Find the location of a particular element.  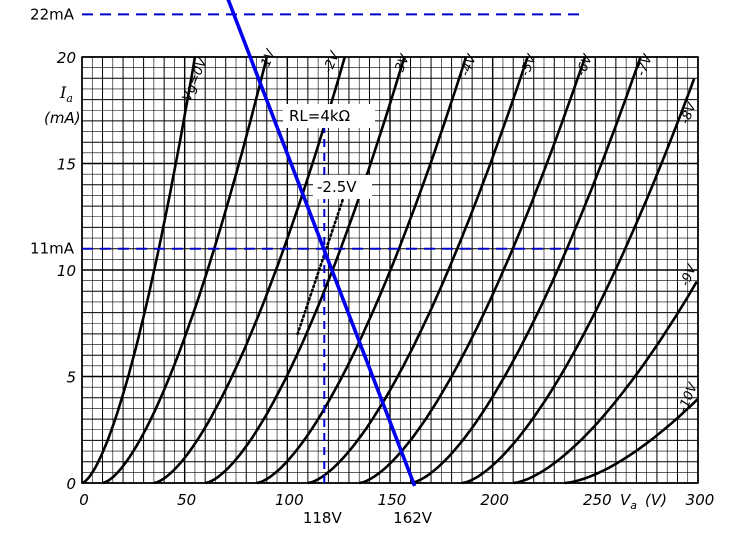

curve-label: -3V is located at coordinates (402, 65).